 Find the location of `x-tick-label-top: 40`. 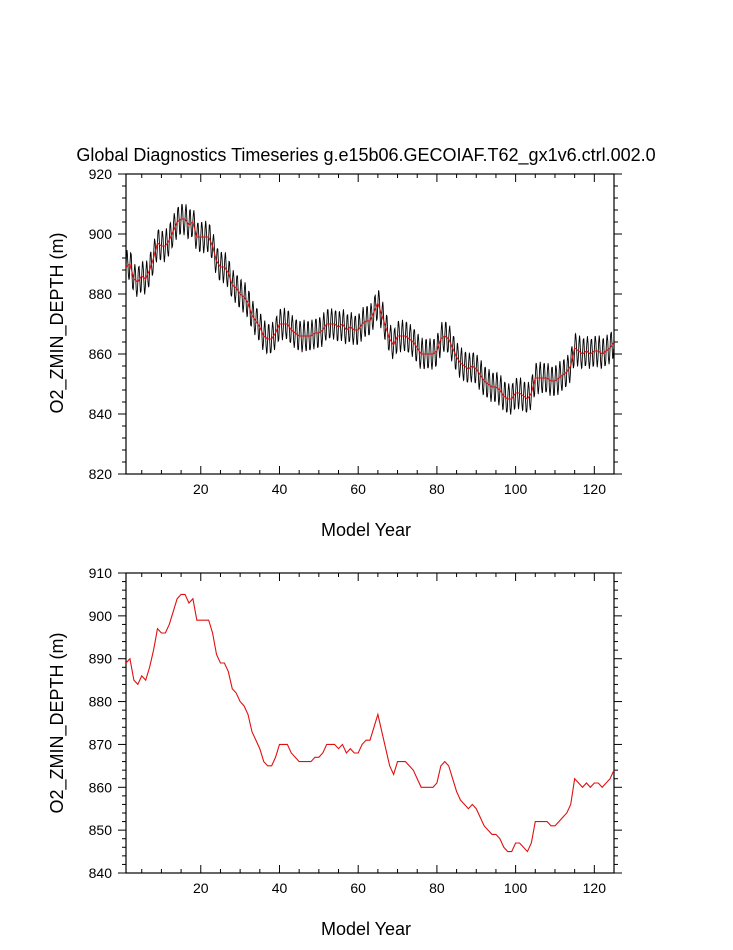

x-tick-label-top: 40 is located at coordinates (280, 489).